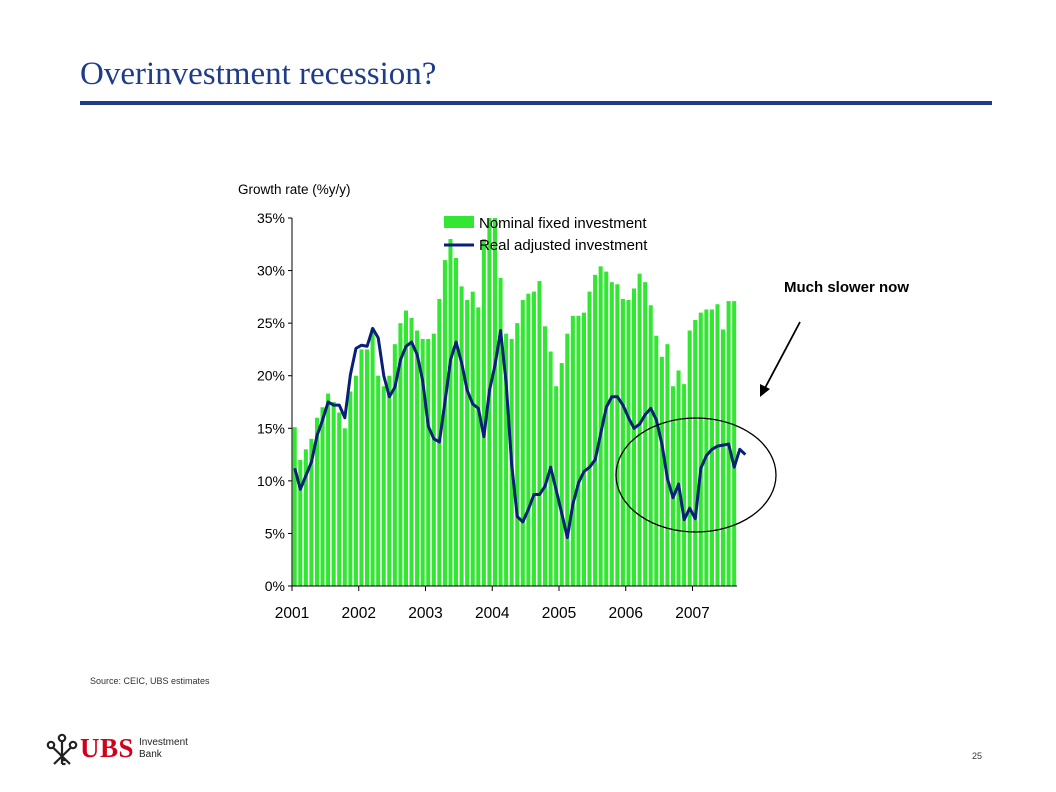 The width and height of the screenshot is (1056, 792). What do you see at coordinates (107, 748) in the screenshot?
I see `logo-brand: UBS` at bounding box center [107, 748].